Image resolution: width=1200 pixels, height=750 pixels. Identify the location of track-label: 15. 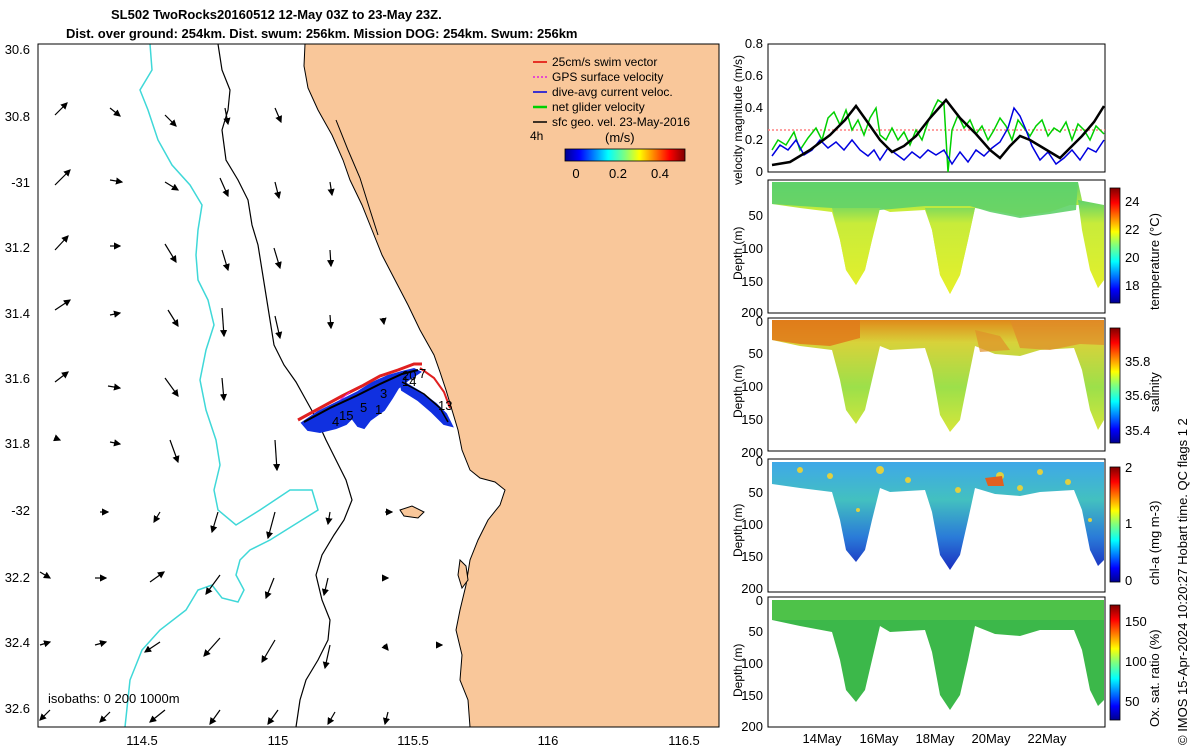
(346, 415).